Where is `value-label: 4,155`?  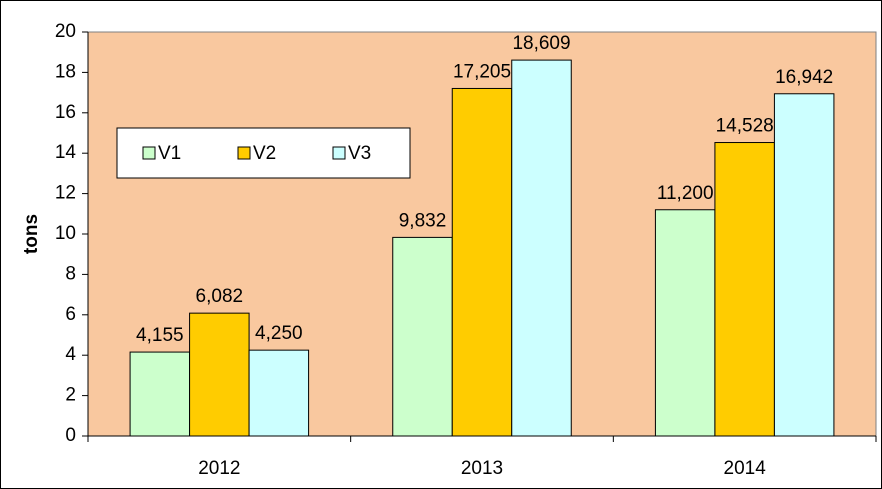
value-label: 4,155 is located at coordinates (160, 335).